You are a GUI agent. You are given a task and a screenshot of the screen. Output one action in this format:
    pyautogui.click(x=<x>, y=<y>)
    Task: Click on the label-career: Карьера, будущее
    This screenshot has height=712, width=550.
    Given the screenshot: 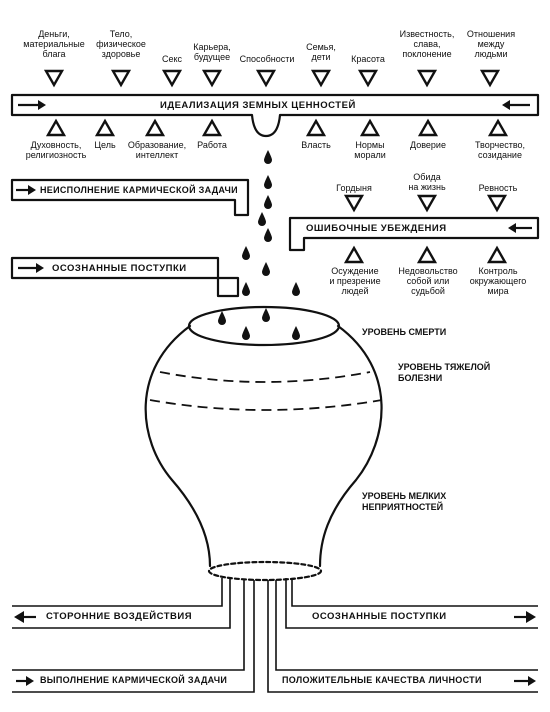 What is the action you would take?
    pyautogui.click(x=212, y=52)
    